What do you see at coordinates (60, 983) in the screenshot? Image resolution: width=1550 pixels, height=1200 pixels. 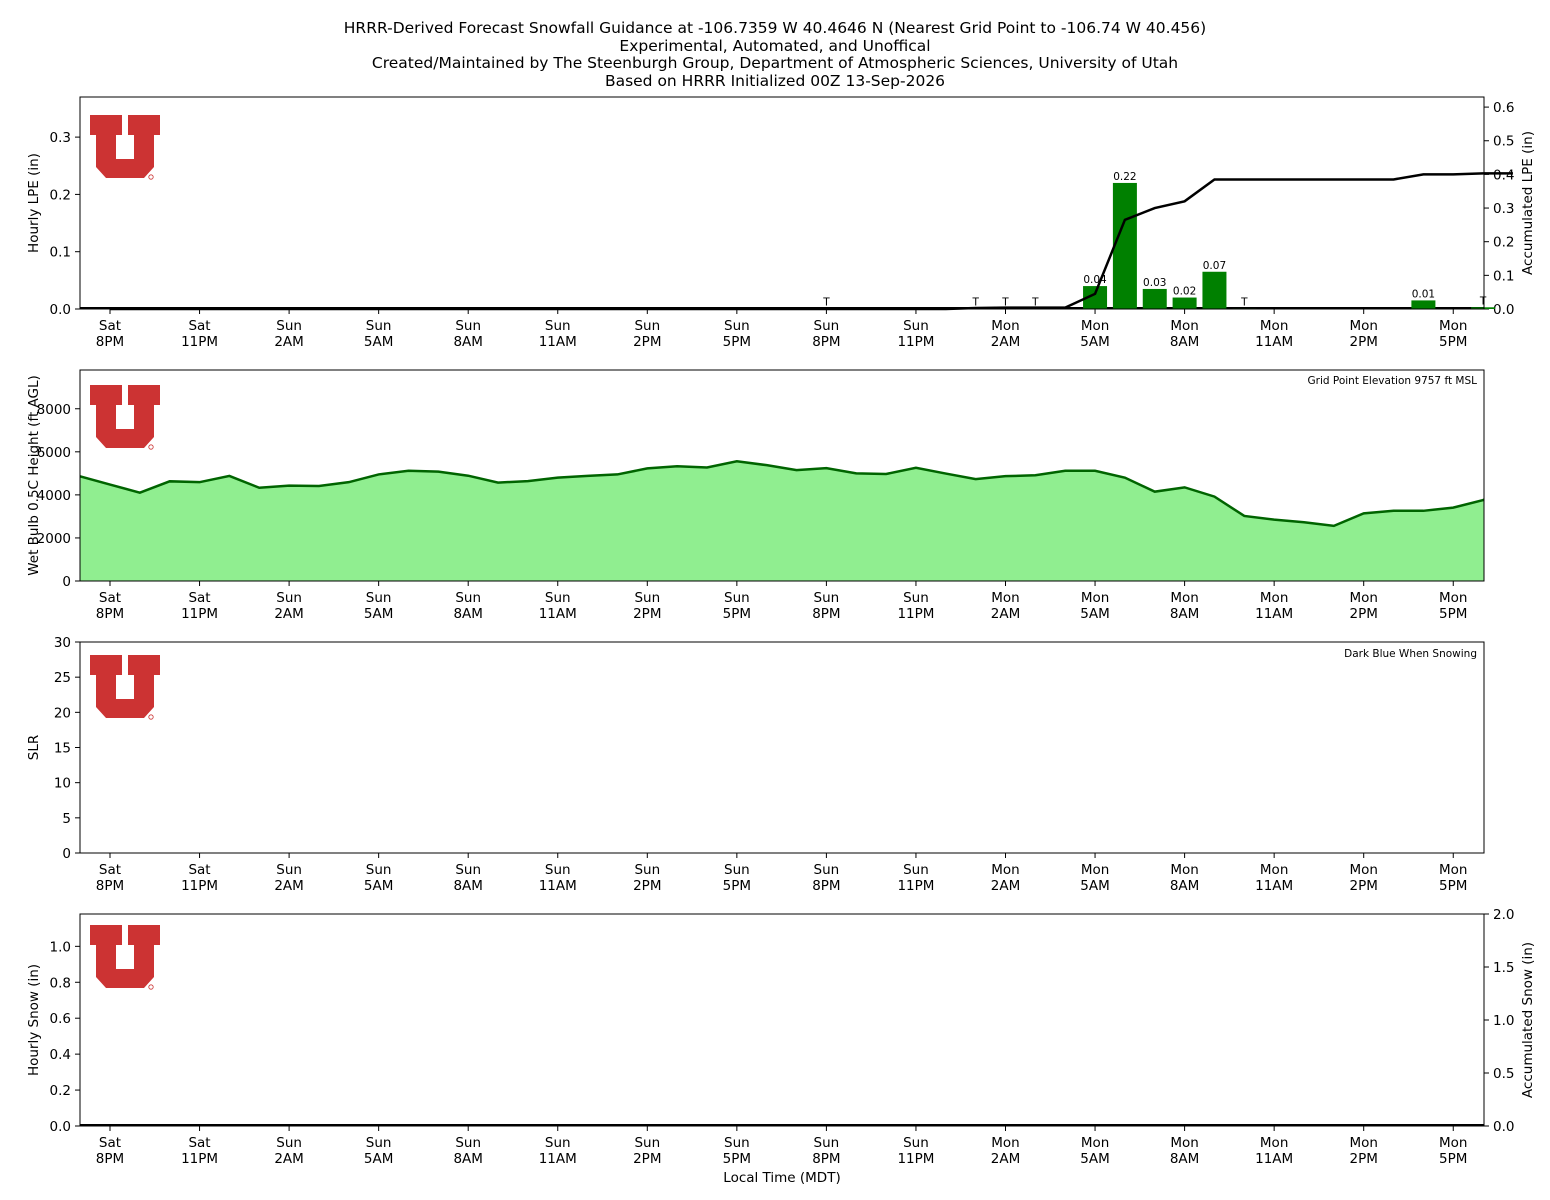 I see `y-tick-label: 0.8` at bounding box center [60, 983].